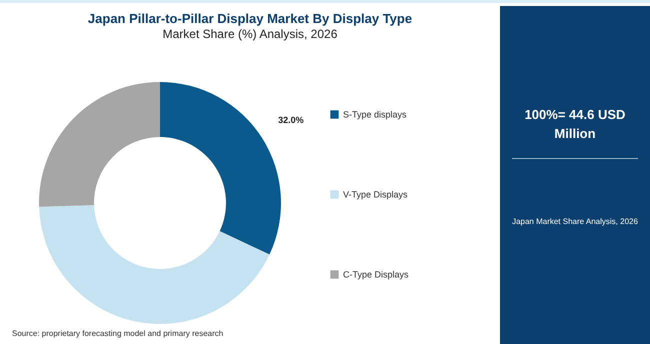 The width and height of the screenshot is (650, 344). What do you see at coordinates (375, 195) in the screenshot?
I see `legend-label: V-Type Displays` at bounding box center [375, 195].